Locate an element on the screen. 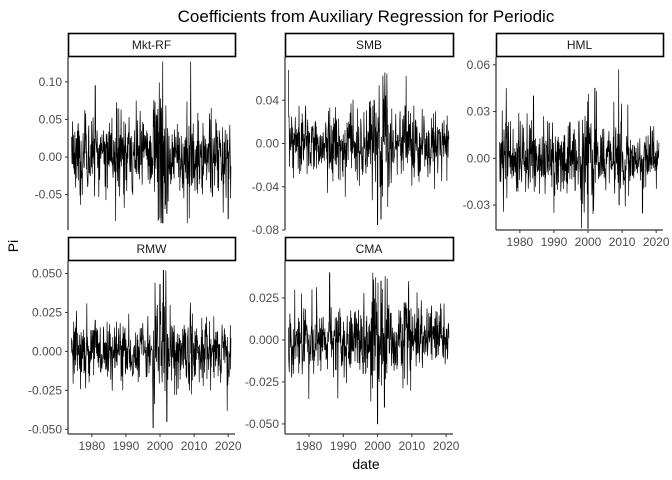 The image size is (672, 480). facet-strip-label: SMB is located at coordinates (369, 45).